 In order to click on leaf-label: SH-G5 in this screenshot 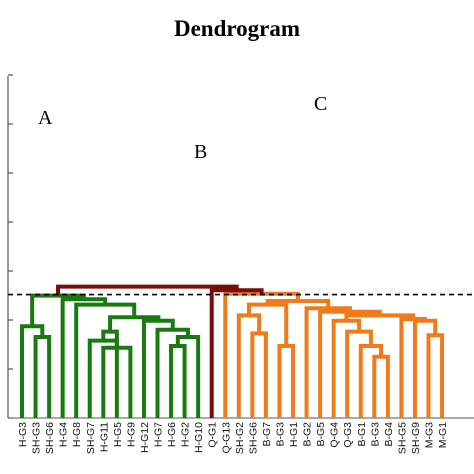, I will do `click(402, 438)`.